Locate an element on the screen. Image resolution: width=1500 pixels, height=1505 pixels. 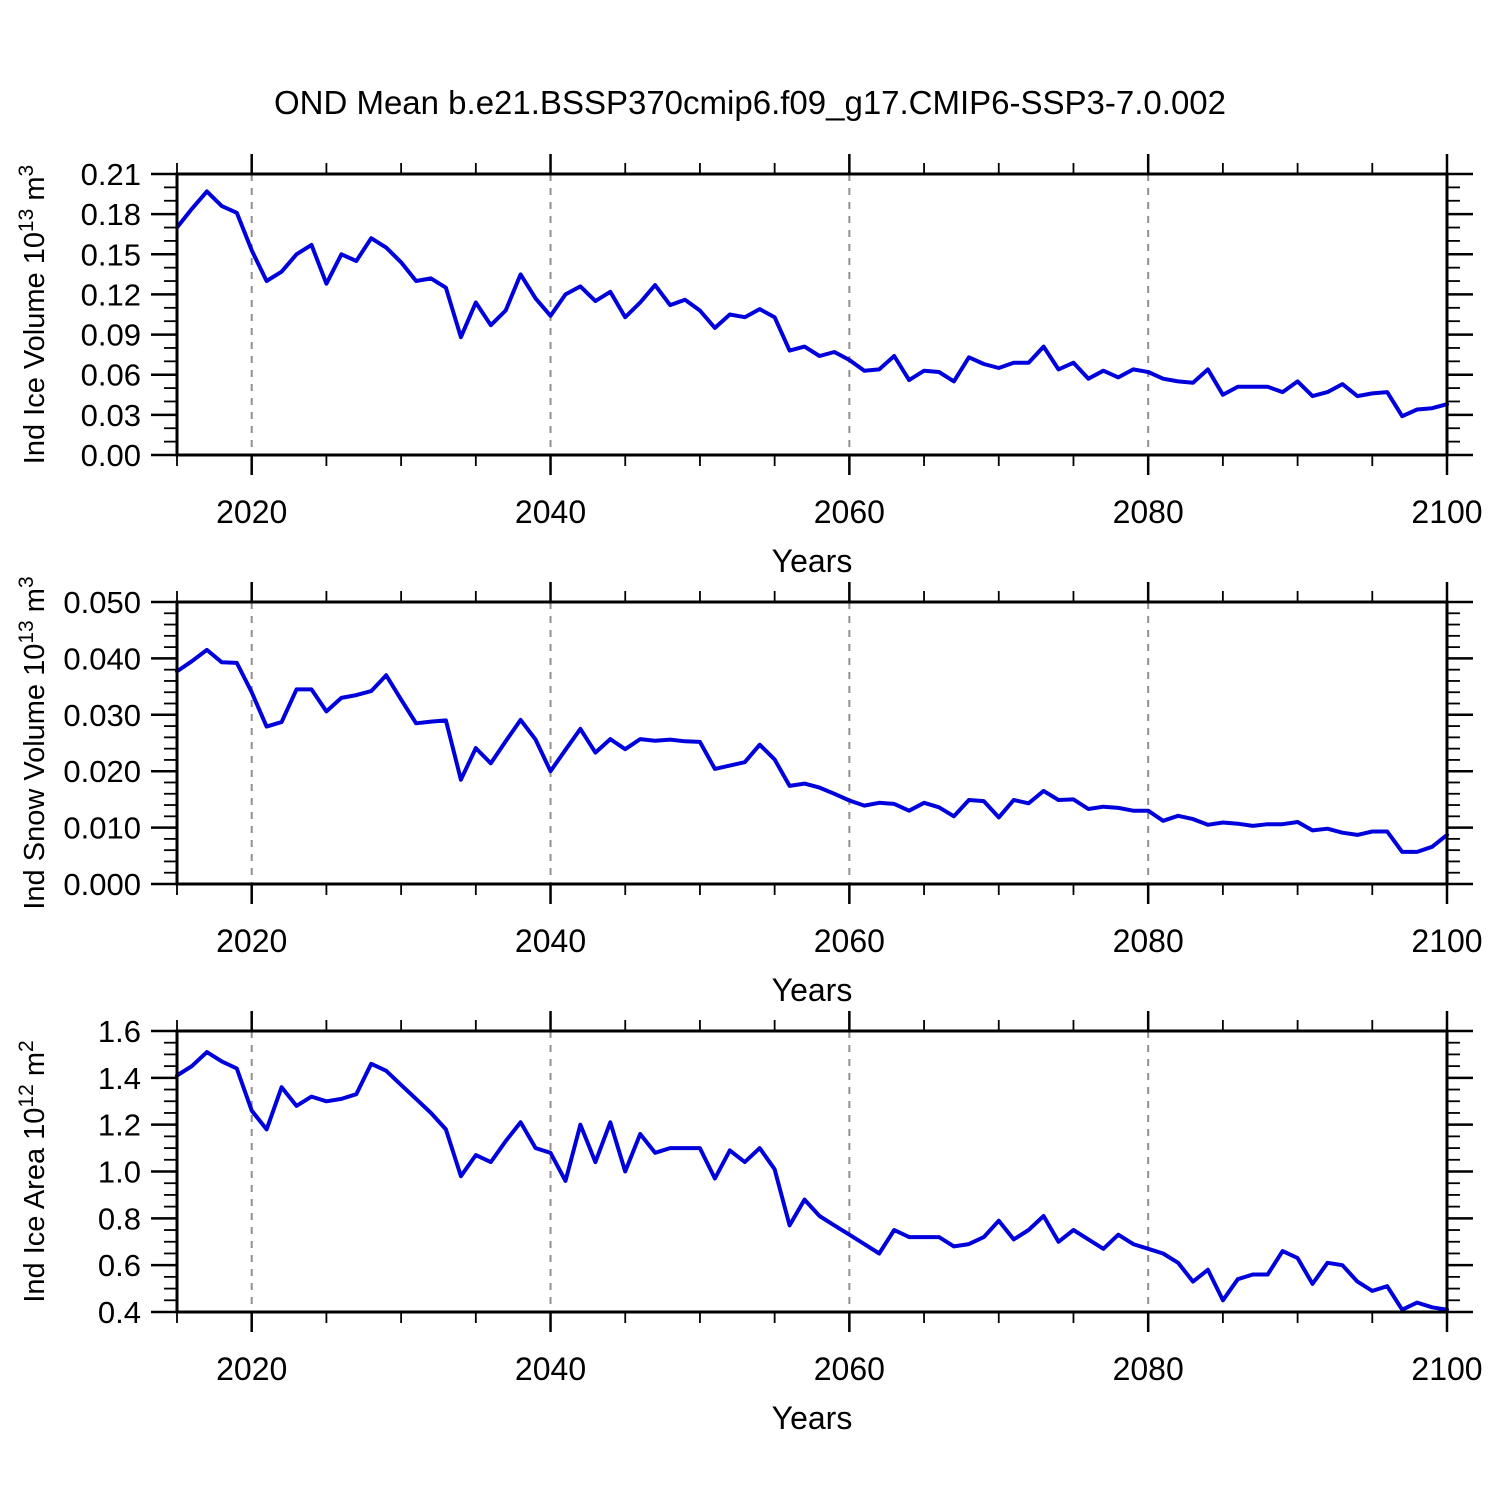
y-tick-label: 0.03 is located at coordinates (111, 415).